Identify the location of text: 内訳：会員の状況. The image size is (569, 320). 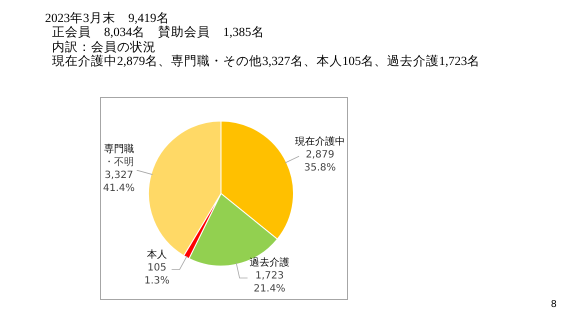
(104, 47).